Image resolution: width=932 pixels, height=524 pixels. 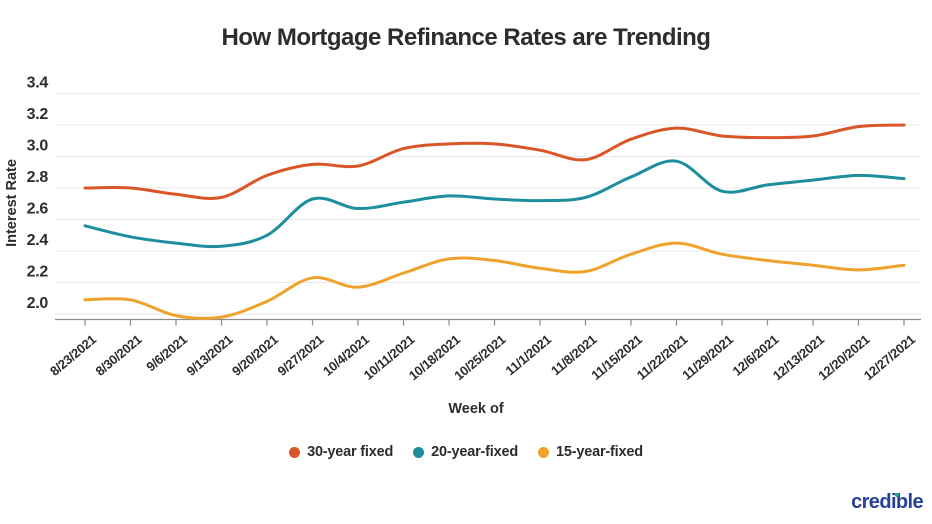 What do you see at coordinates (897, 495) in the screenshot?
I see `logo-i-dot-icon` at bounding box center [897, 495].